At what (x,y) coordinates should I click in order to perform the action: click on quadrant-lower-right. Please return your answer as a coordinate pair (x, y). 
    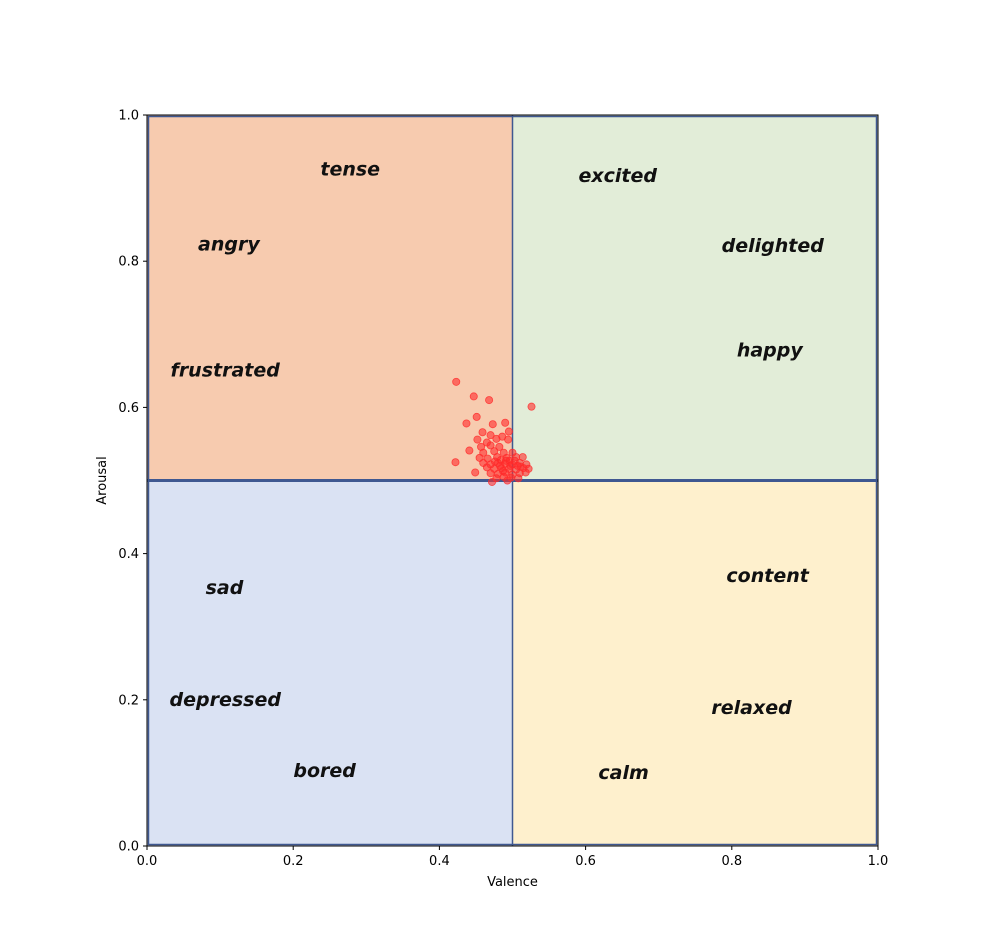
    Looking at the image, I should click on (695, 663).